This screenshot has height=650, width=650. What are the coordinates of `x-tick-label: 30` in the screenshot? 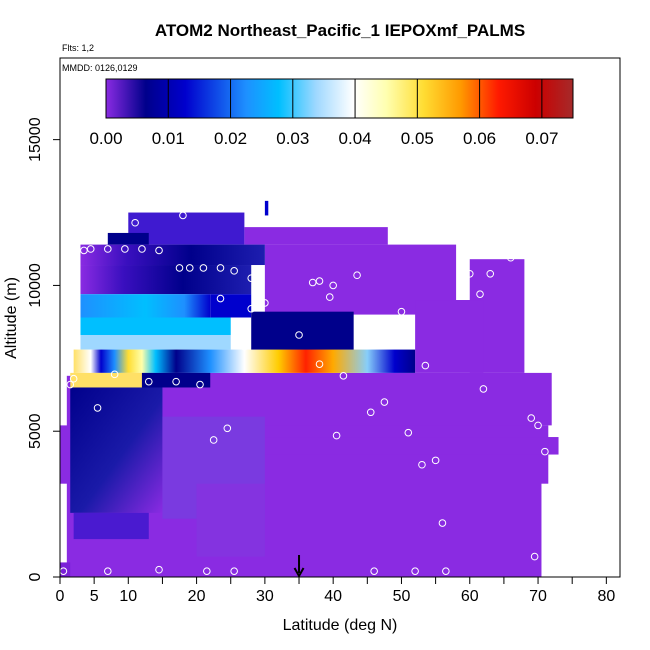 It's located at (265, 596).